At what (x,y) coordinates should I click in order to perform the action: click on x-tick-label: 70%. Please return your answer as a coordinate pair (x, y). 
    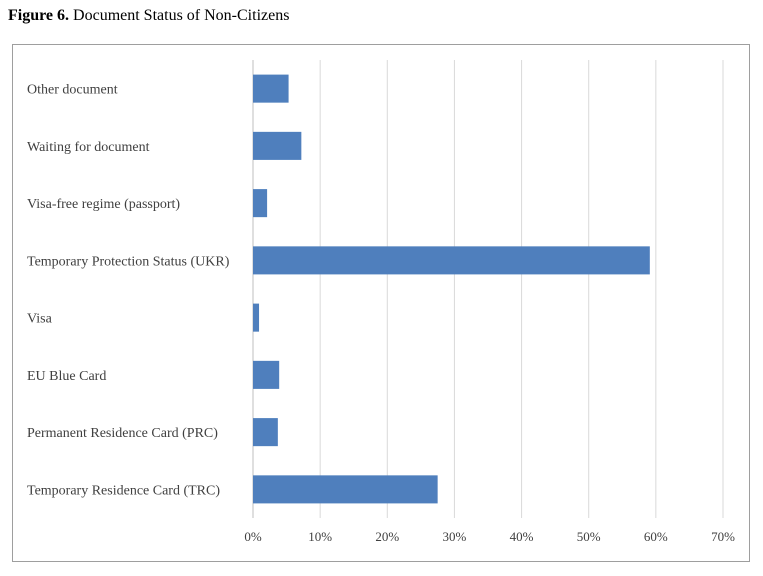
    Looking at the image, I should click on (723, 536).